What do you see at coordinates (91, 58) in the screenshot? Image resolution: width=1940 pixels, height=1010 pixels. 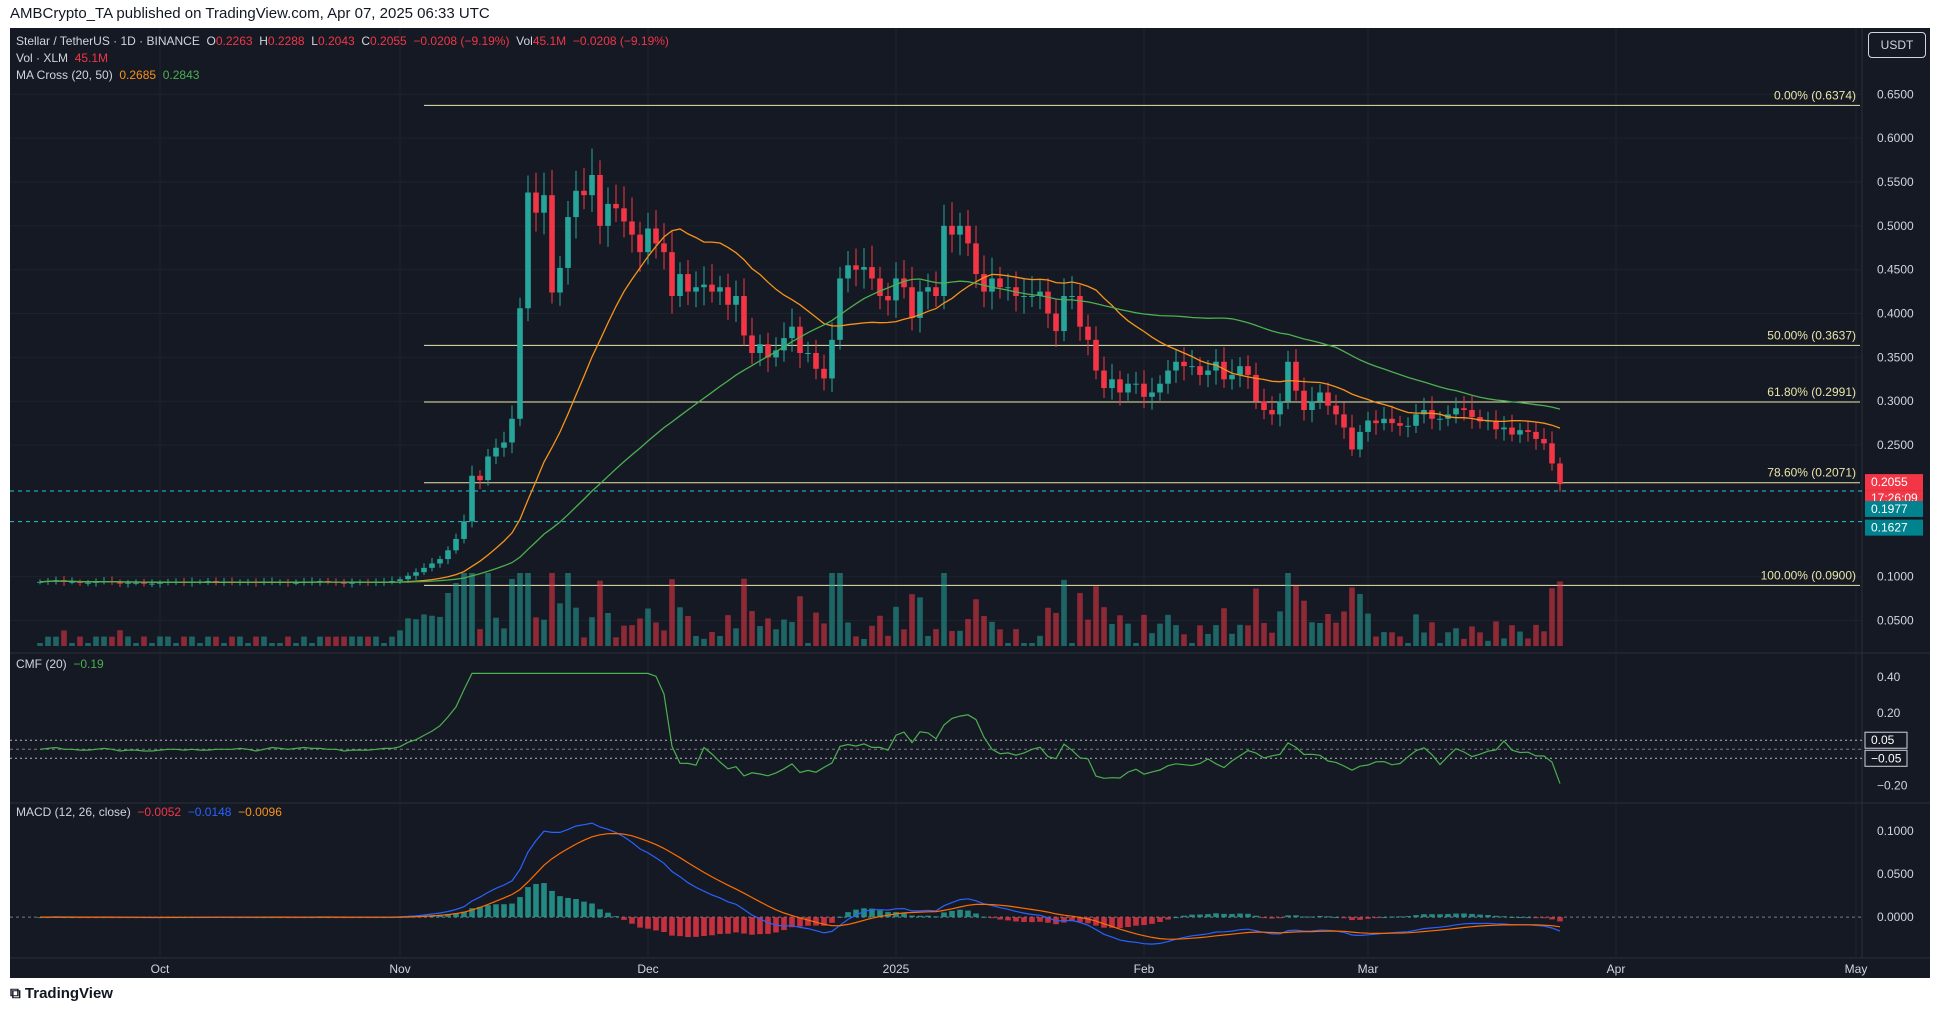 I see `vol-xlm-value: 45.1M` at bounding box center [91, 58].